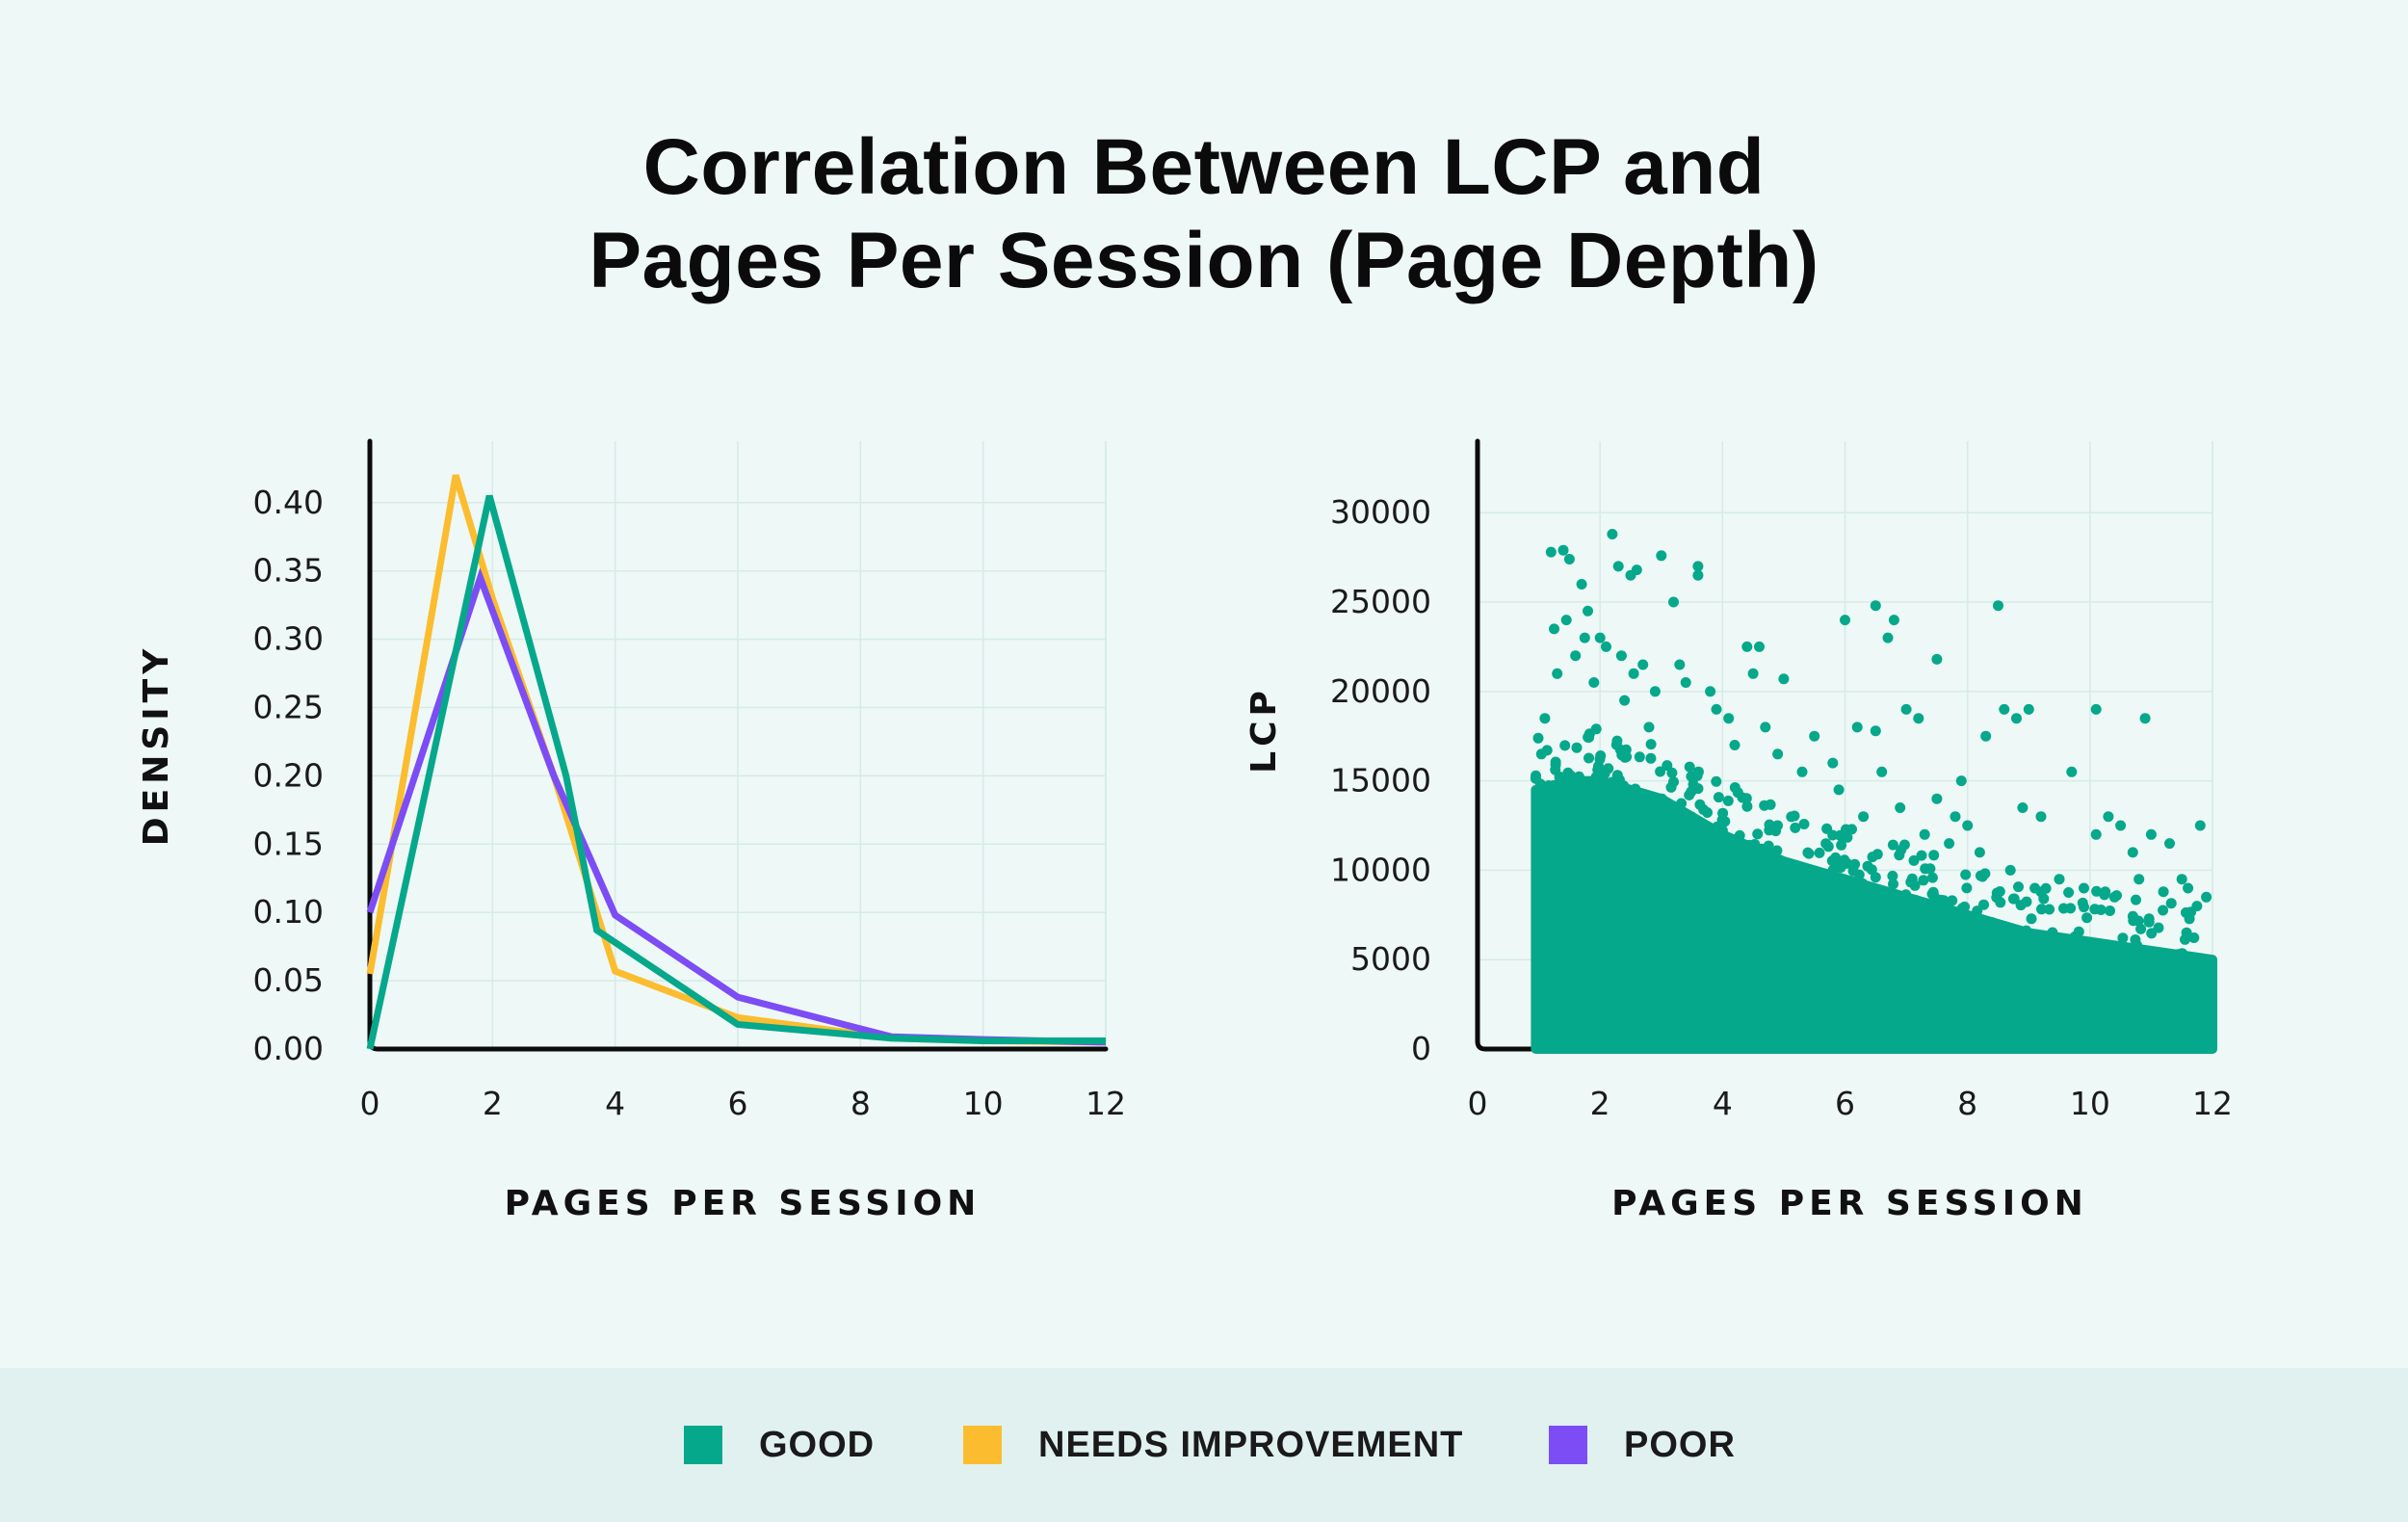 The image size is (2408, 1522). Describe the element at coordinates (1600, 1103) in the screenshot. I see `x-tick-label: 2` at that location.